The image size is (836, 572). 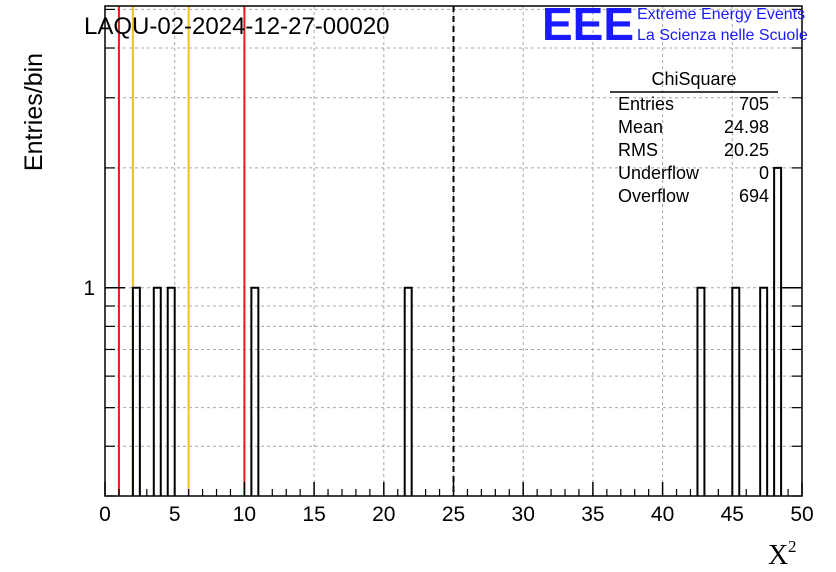 I want to click on x-tick-label: 45, so click(x=732, y=514).